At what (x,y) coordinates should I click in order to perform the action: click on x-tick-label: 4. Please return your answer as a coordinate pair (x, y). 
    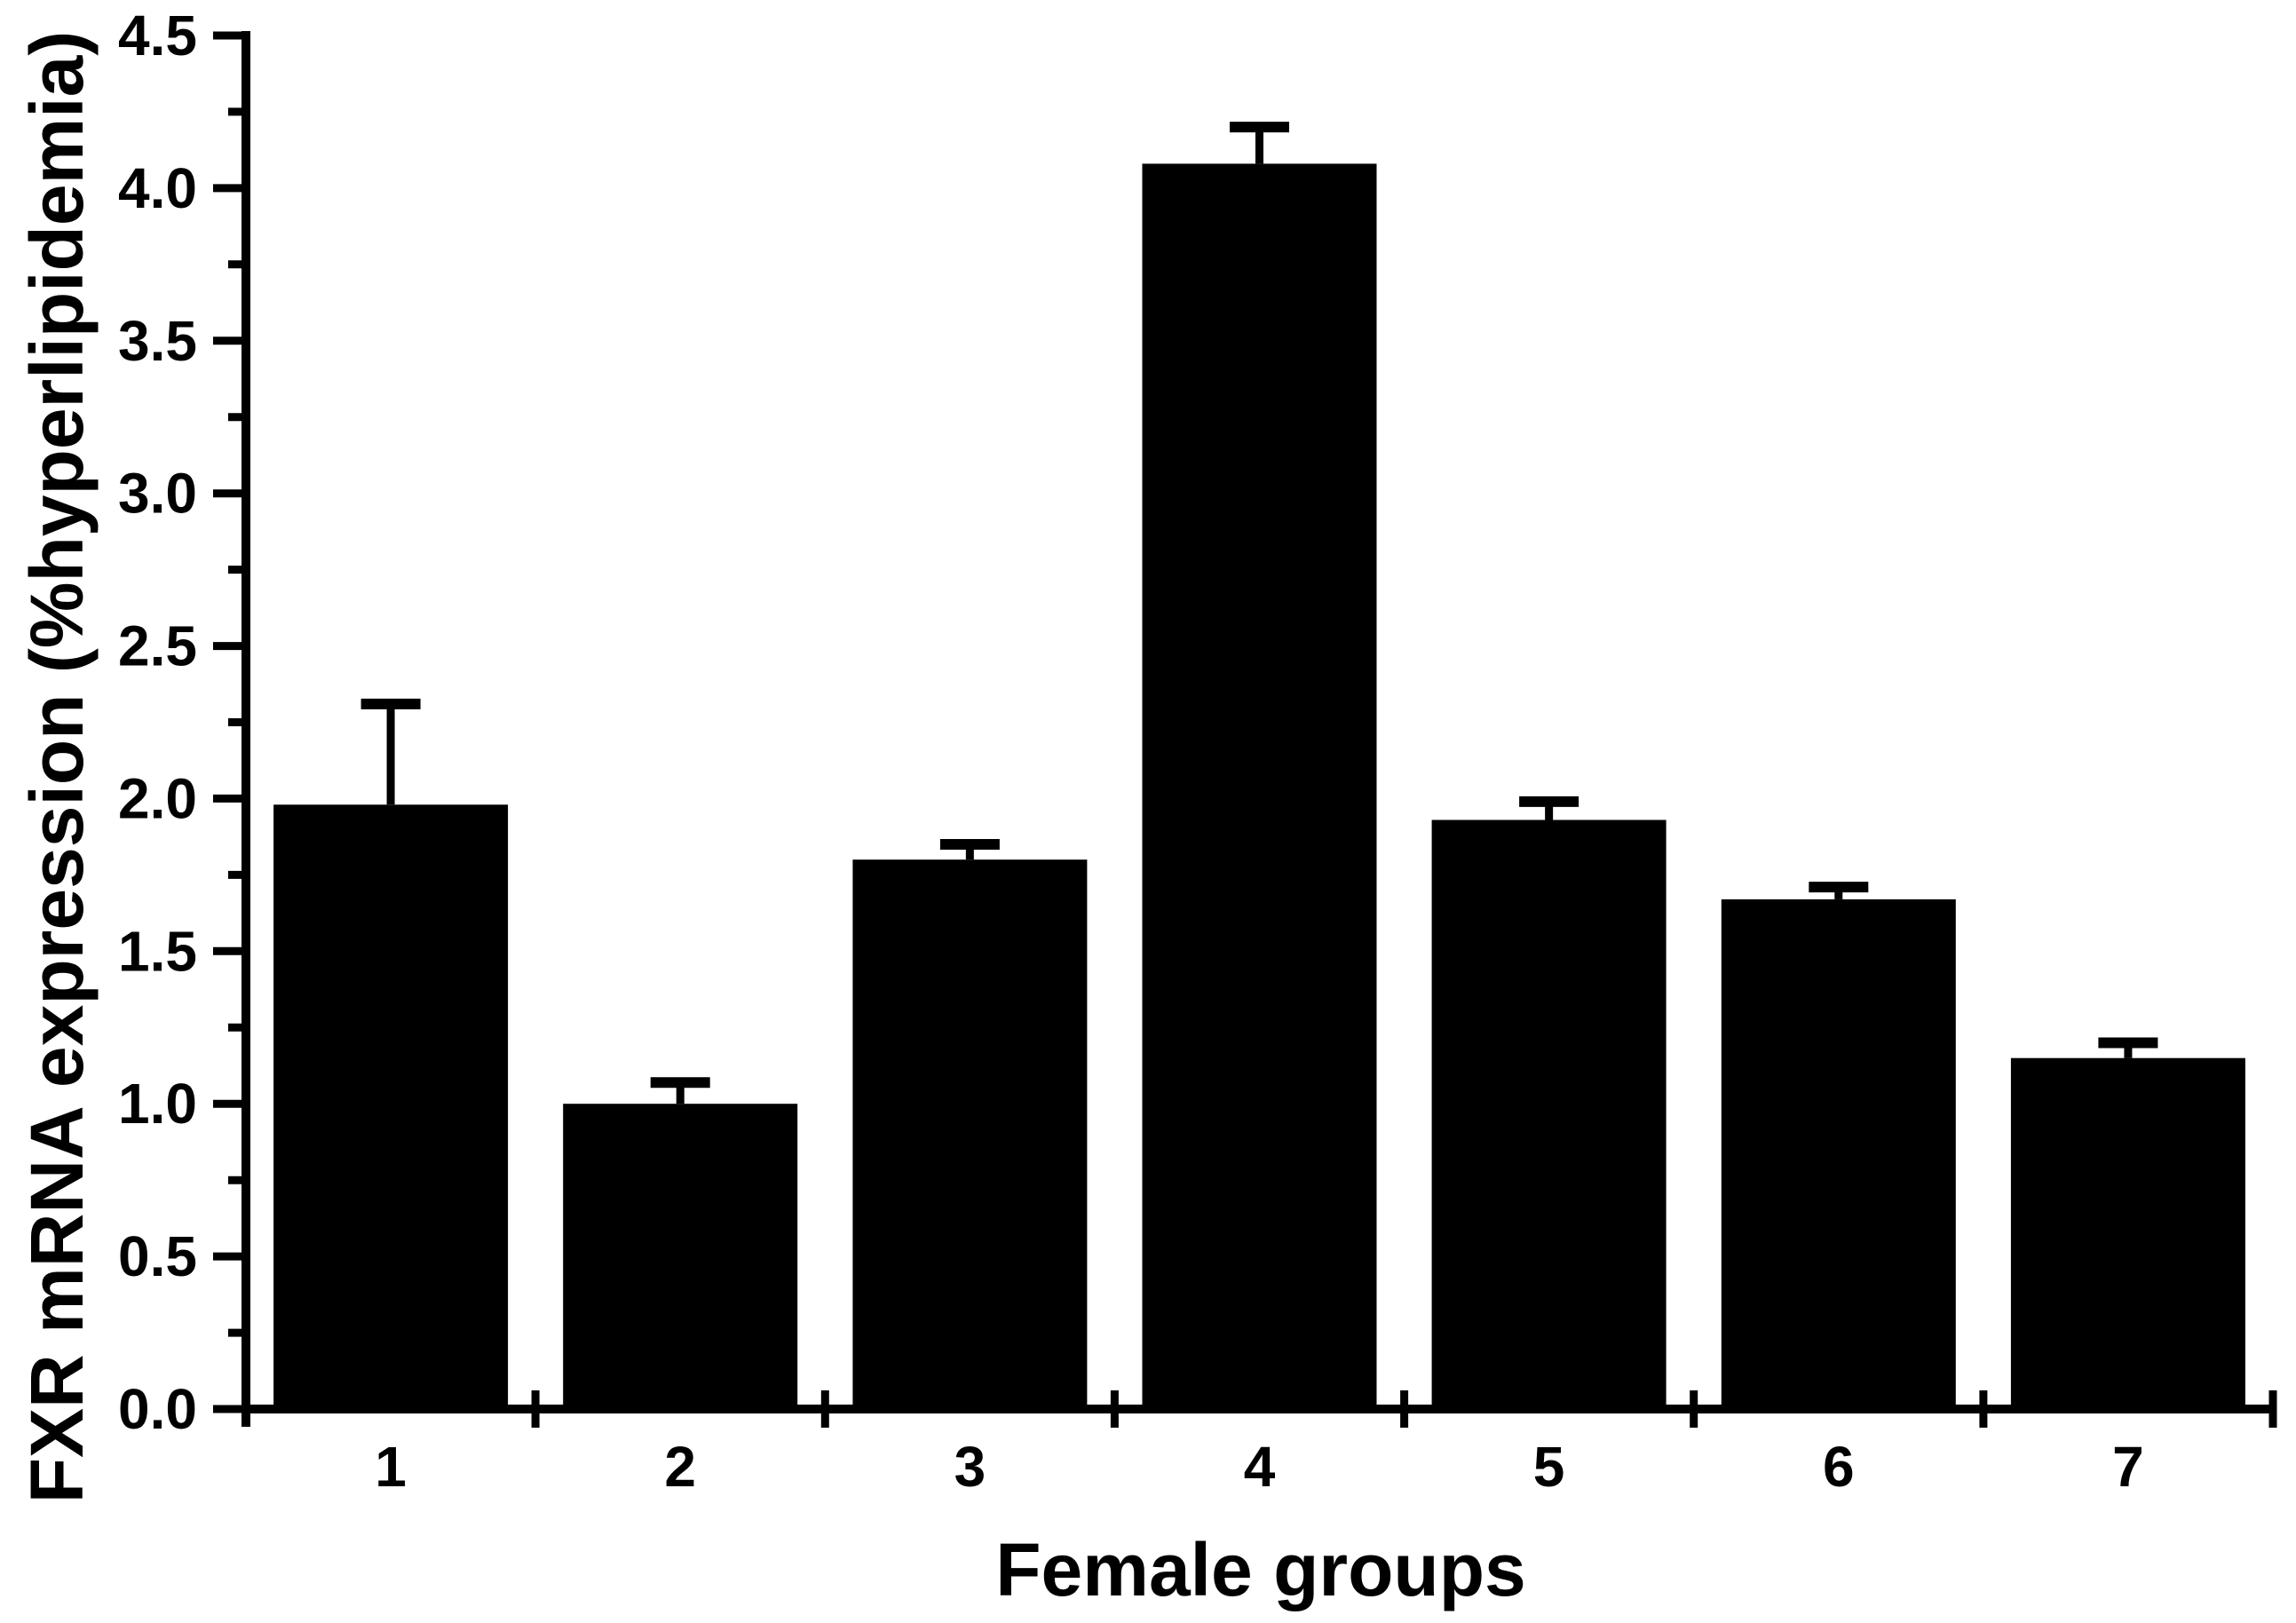
    Looking at the image, I should click on (1260, 1467).